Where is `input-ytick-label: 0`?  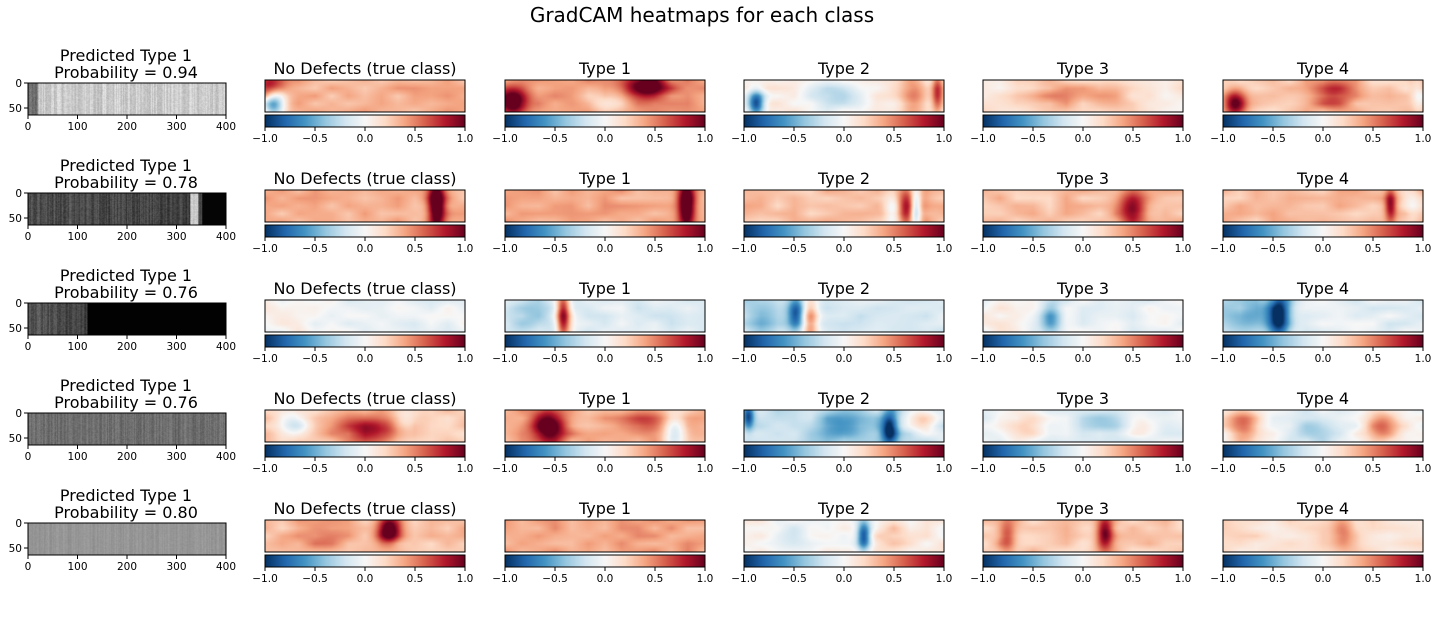
input-ytick-label: 0 is located at coordinates (18, 304).